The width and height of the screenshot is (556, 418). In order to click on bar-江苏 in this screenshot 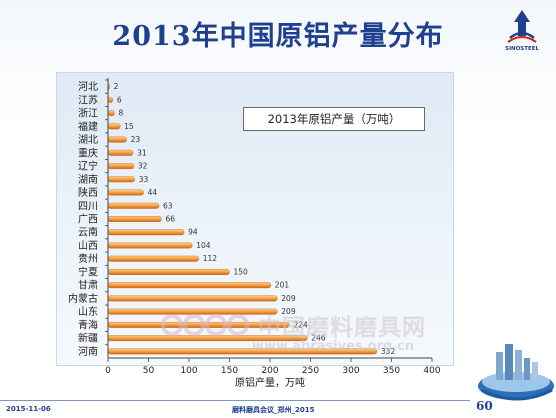, I will do `click(110, 99)`.